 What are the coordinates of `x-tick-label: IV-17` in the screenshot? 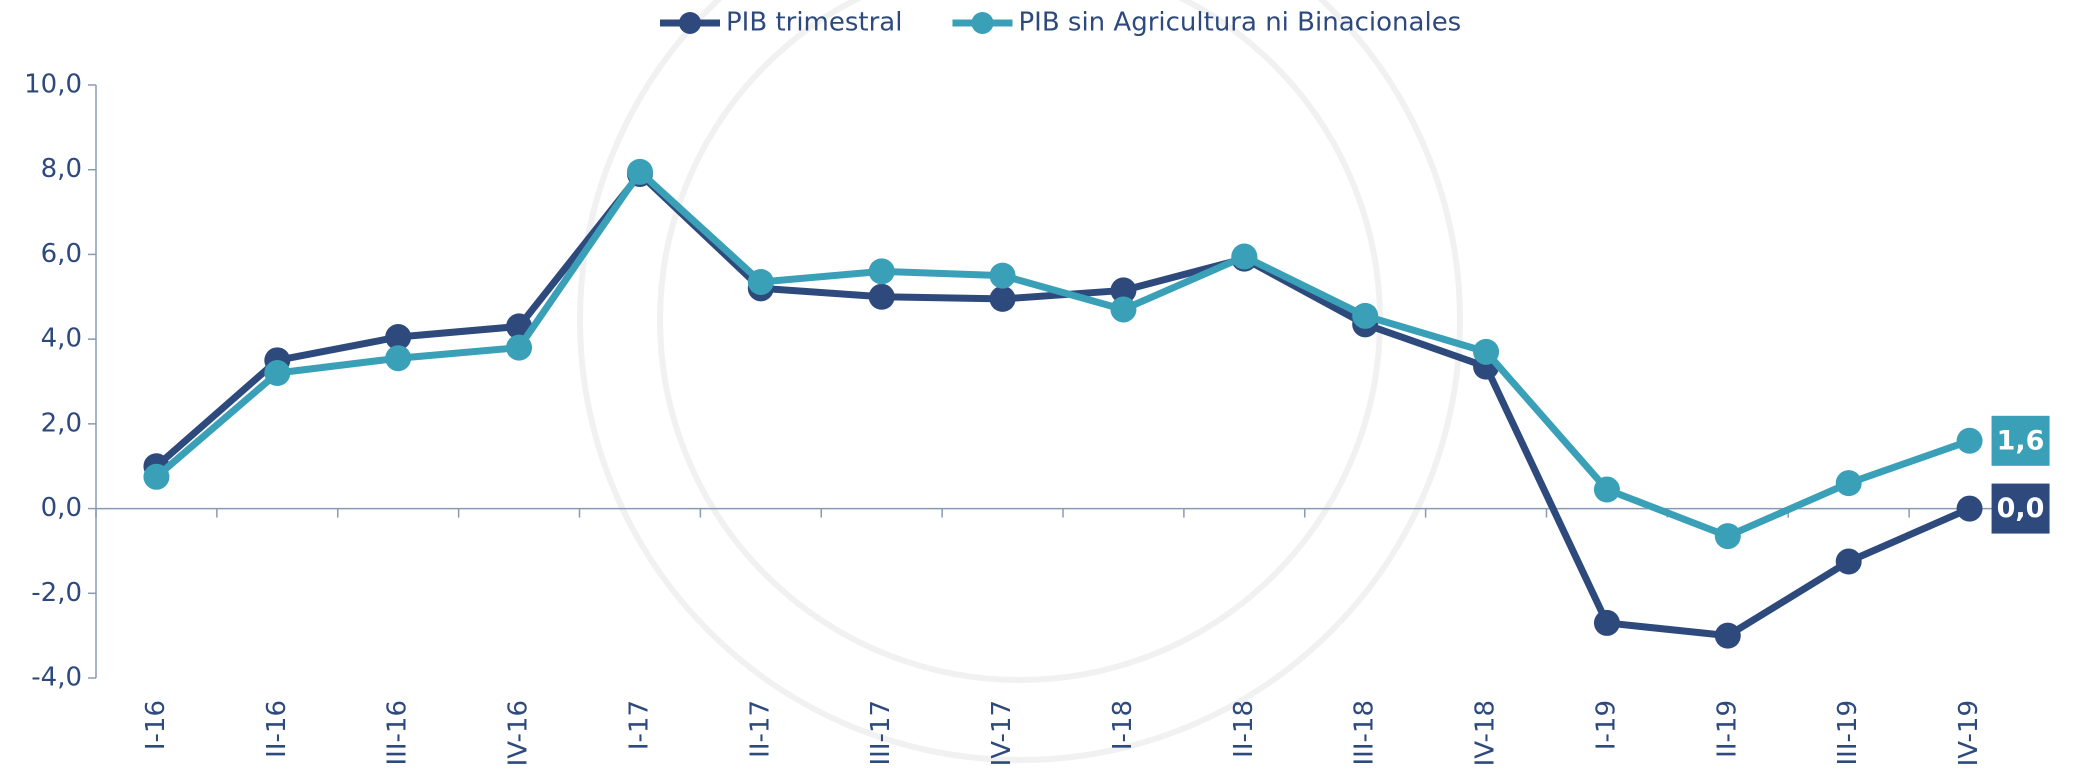 It's located at (1002, 733).